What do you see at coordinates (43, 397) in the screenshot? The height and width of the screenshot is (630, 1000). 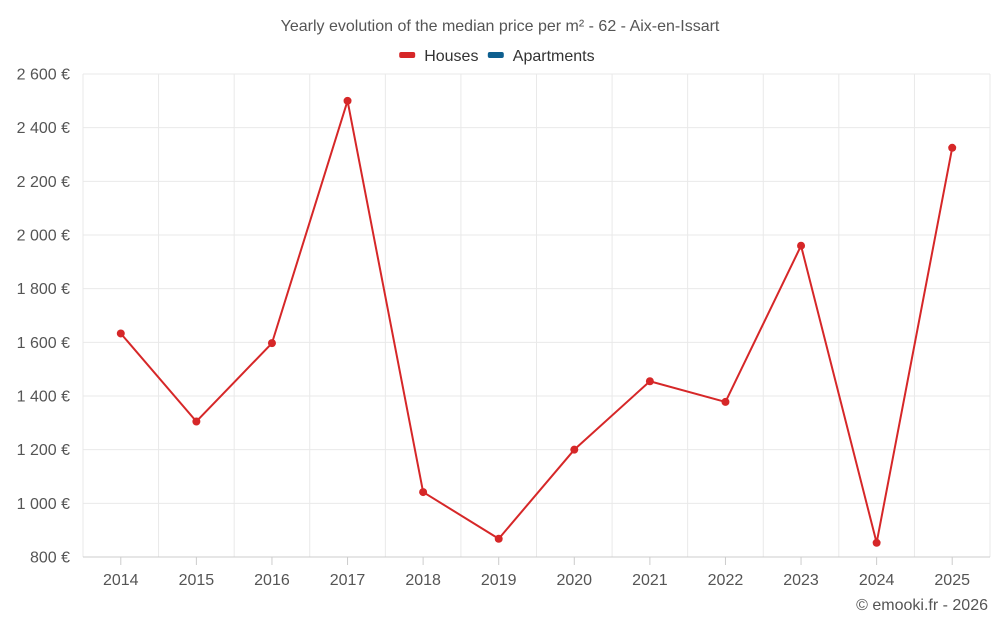 I see `y-tick-label: 1 400 €` at bounding box center [43, 397].